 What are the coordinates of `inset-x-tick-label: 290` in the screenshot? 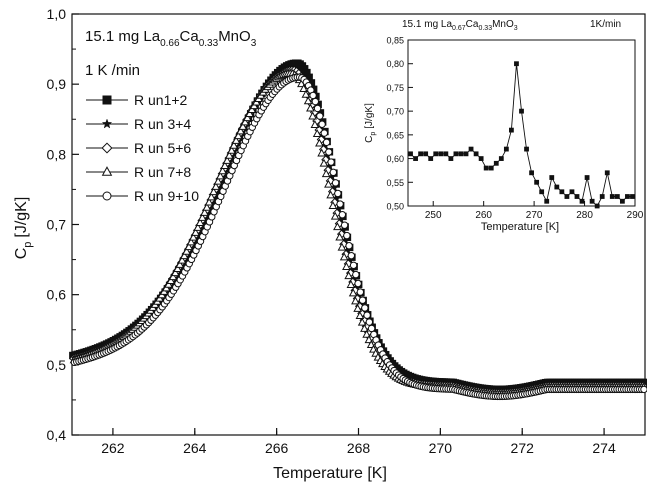 It's located at (635, 215).